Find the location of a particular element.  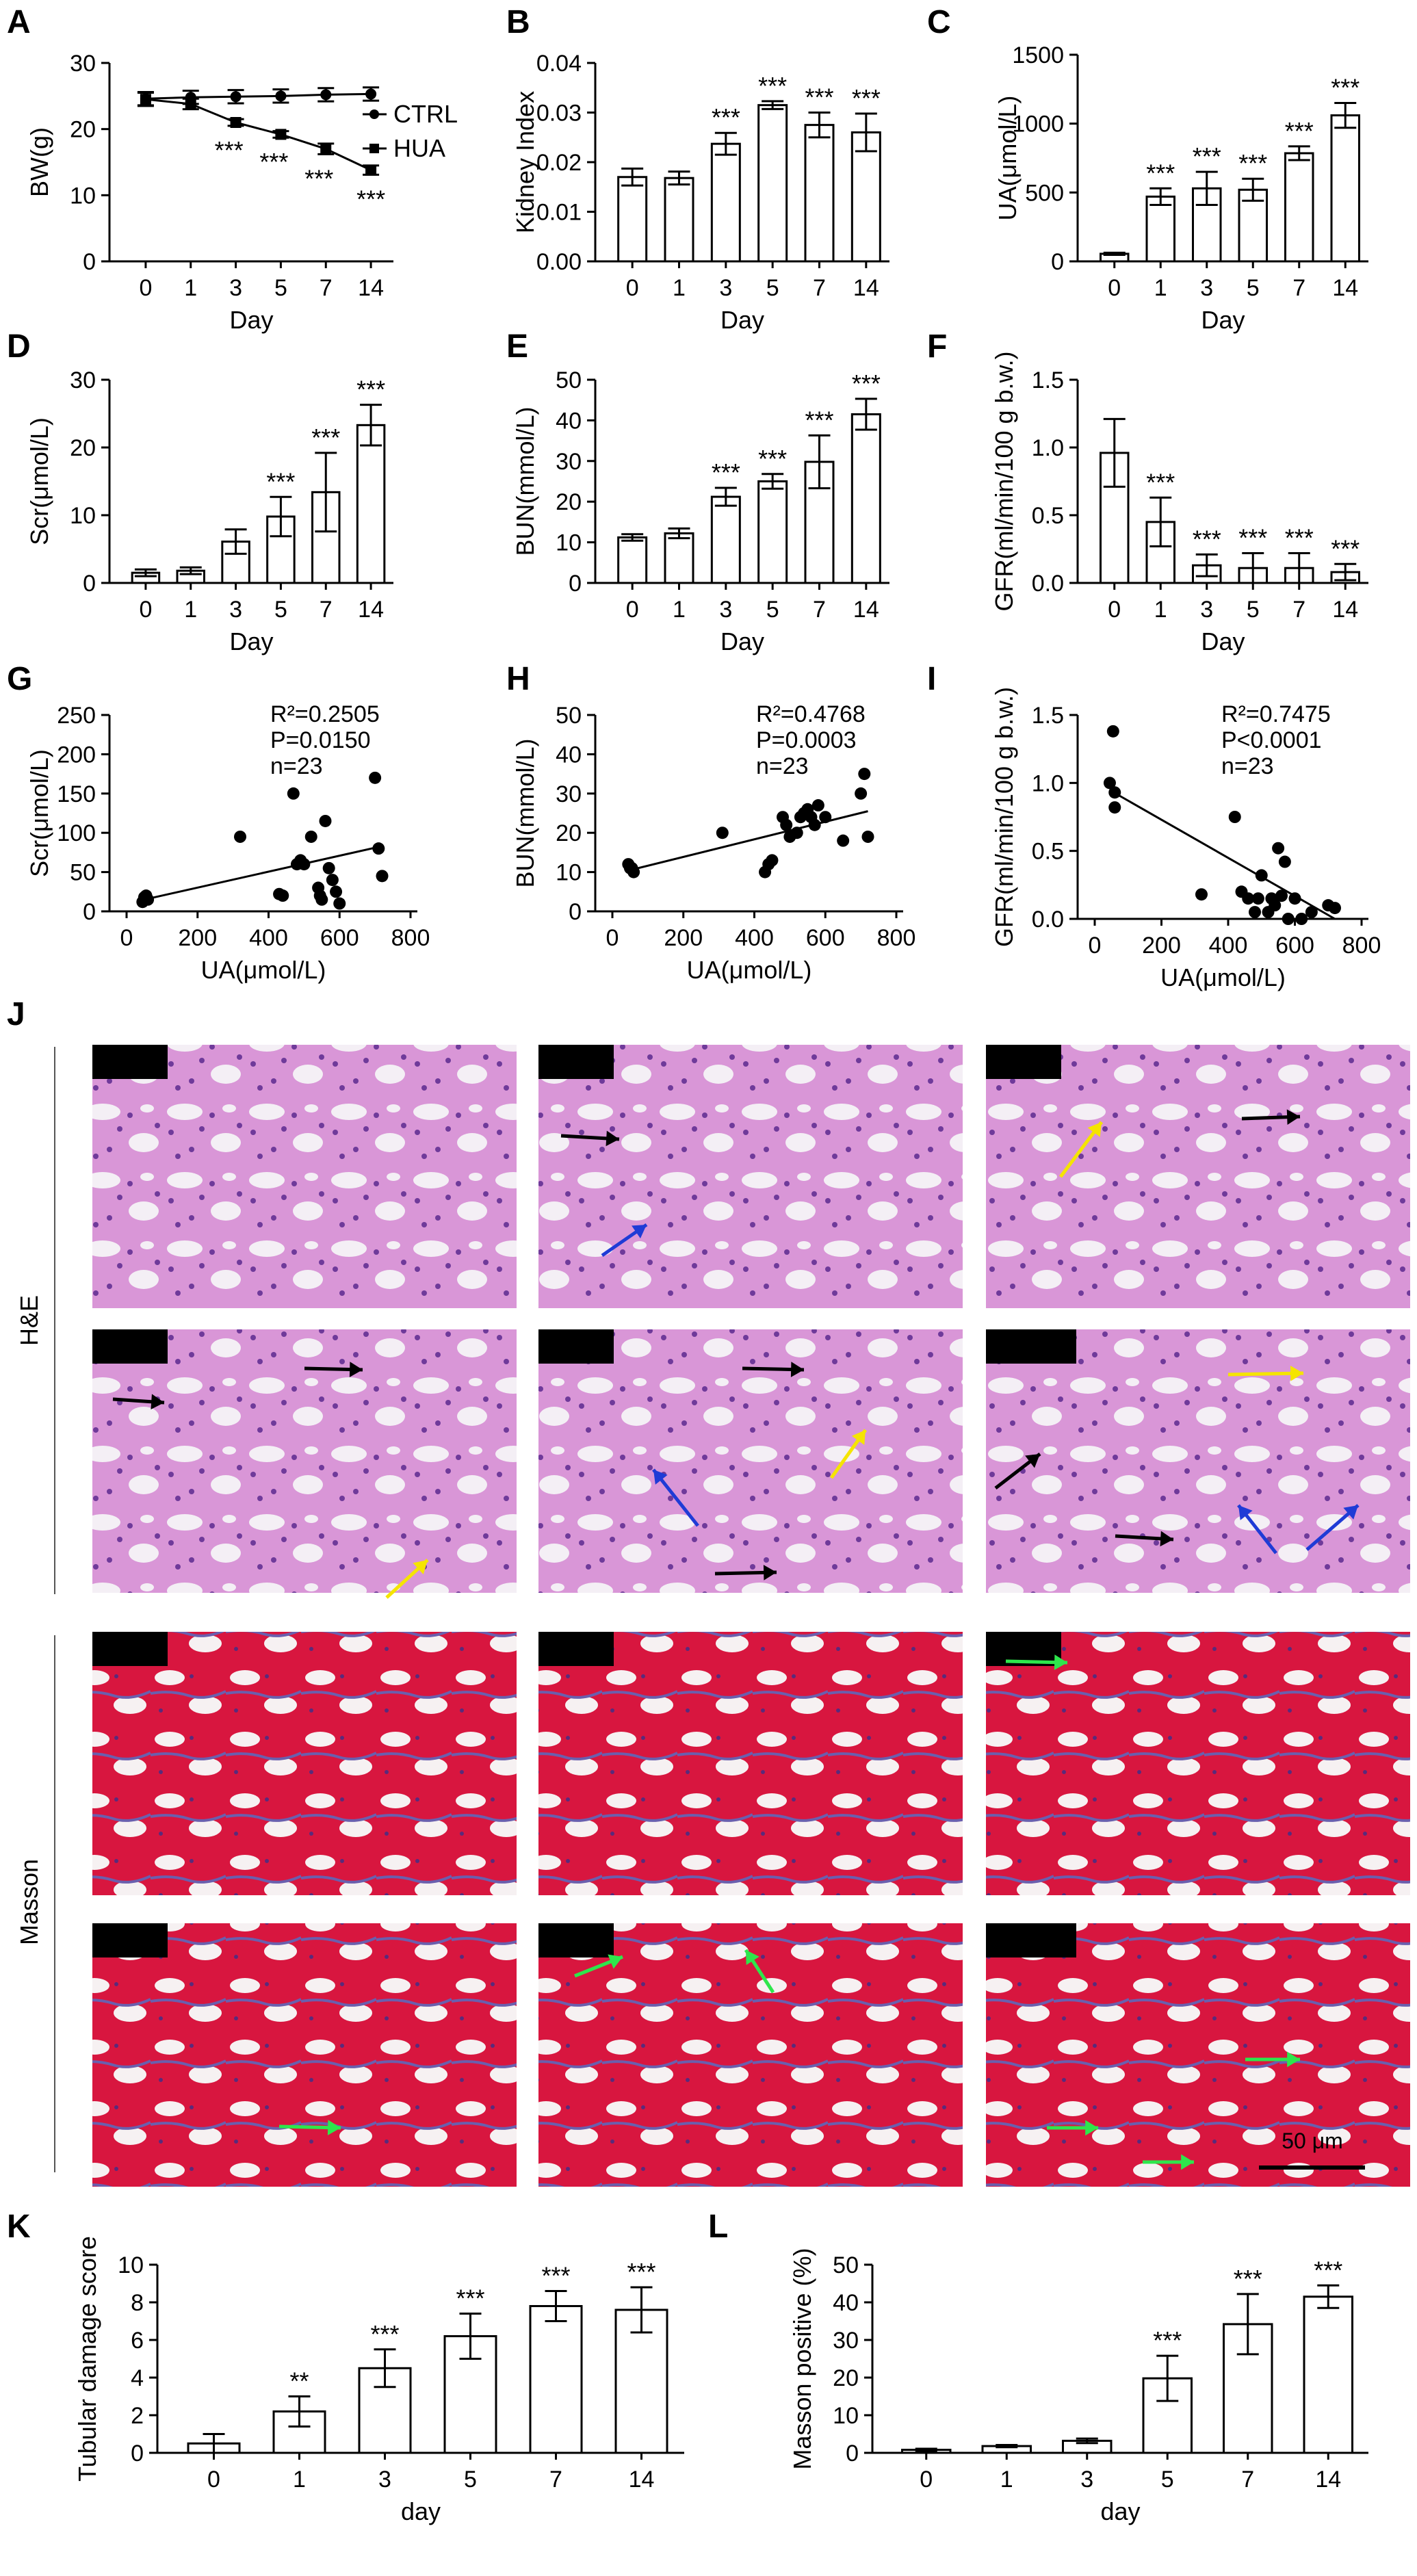

stat-label: R²=0.7475 is located at coordinates (1276, 714).